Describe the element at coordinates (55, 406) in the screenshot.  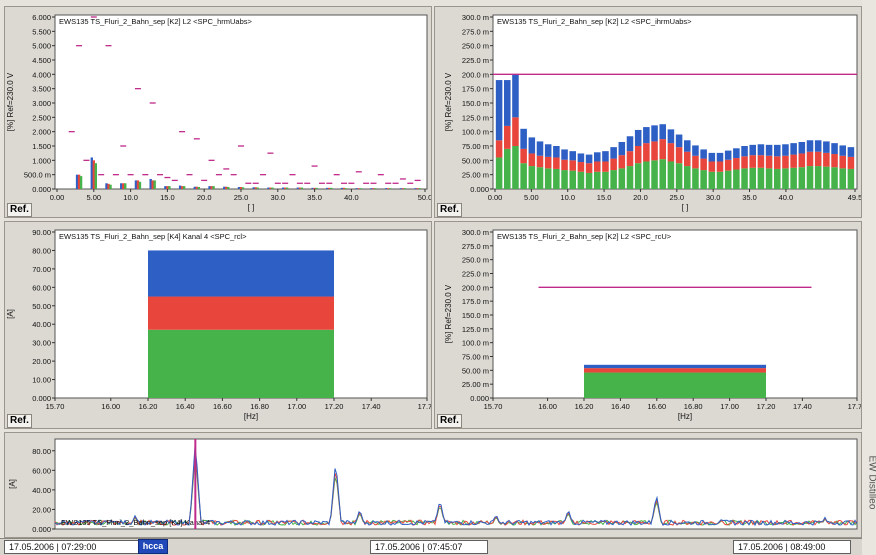
I see `x-tick-label: 15.70` at that location.